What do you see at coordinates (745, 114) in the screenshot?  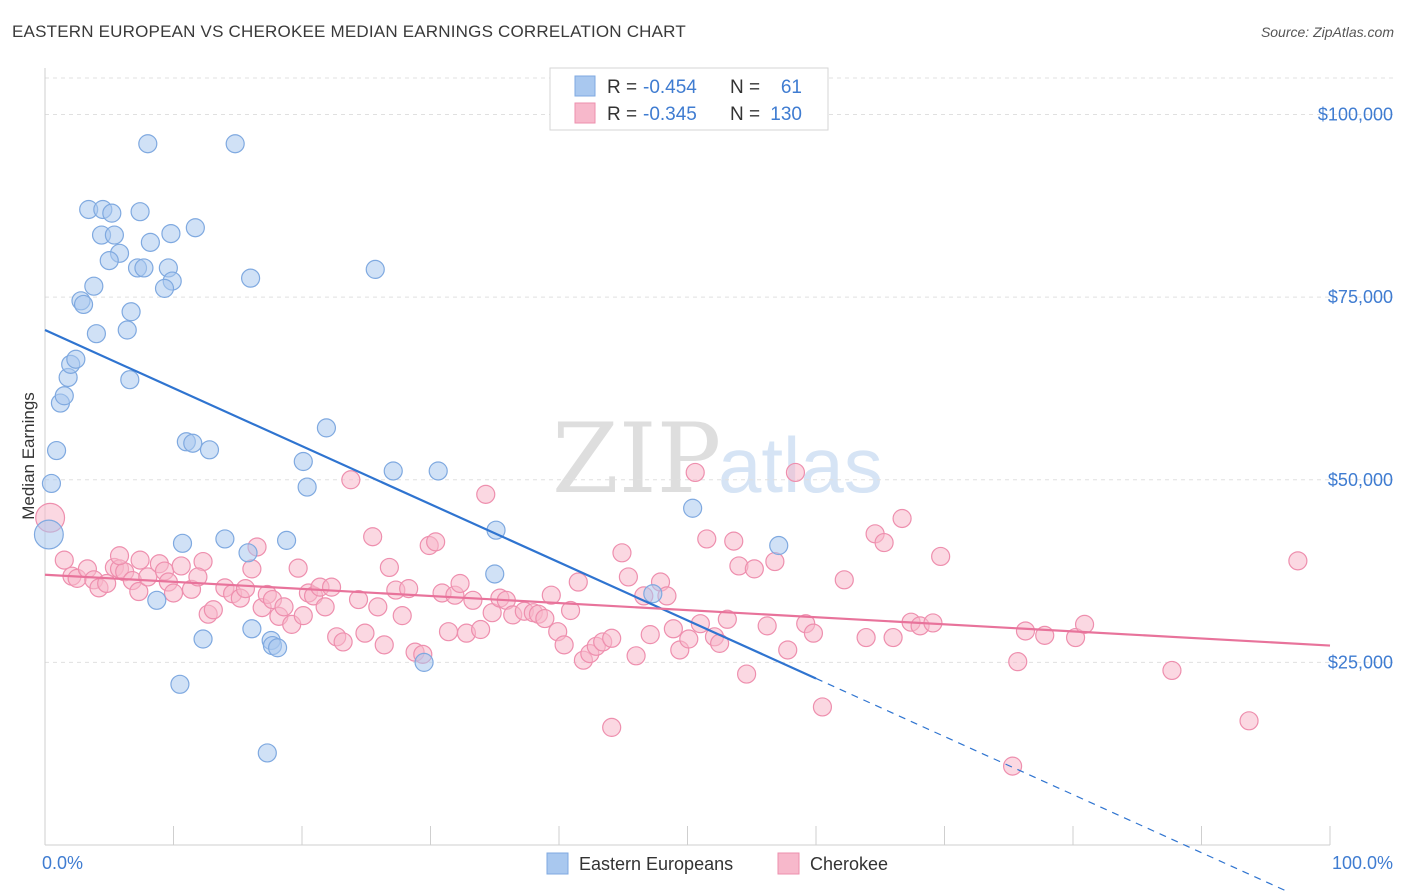 I see `legend-n-label-2: N =` at bounding box center [745, 114].